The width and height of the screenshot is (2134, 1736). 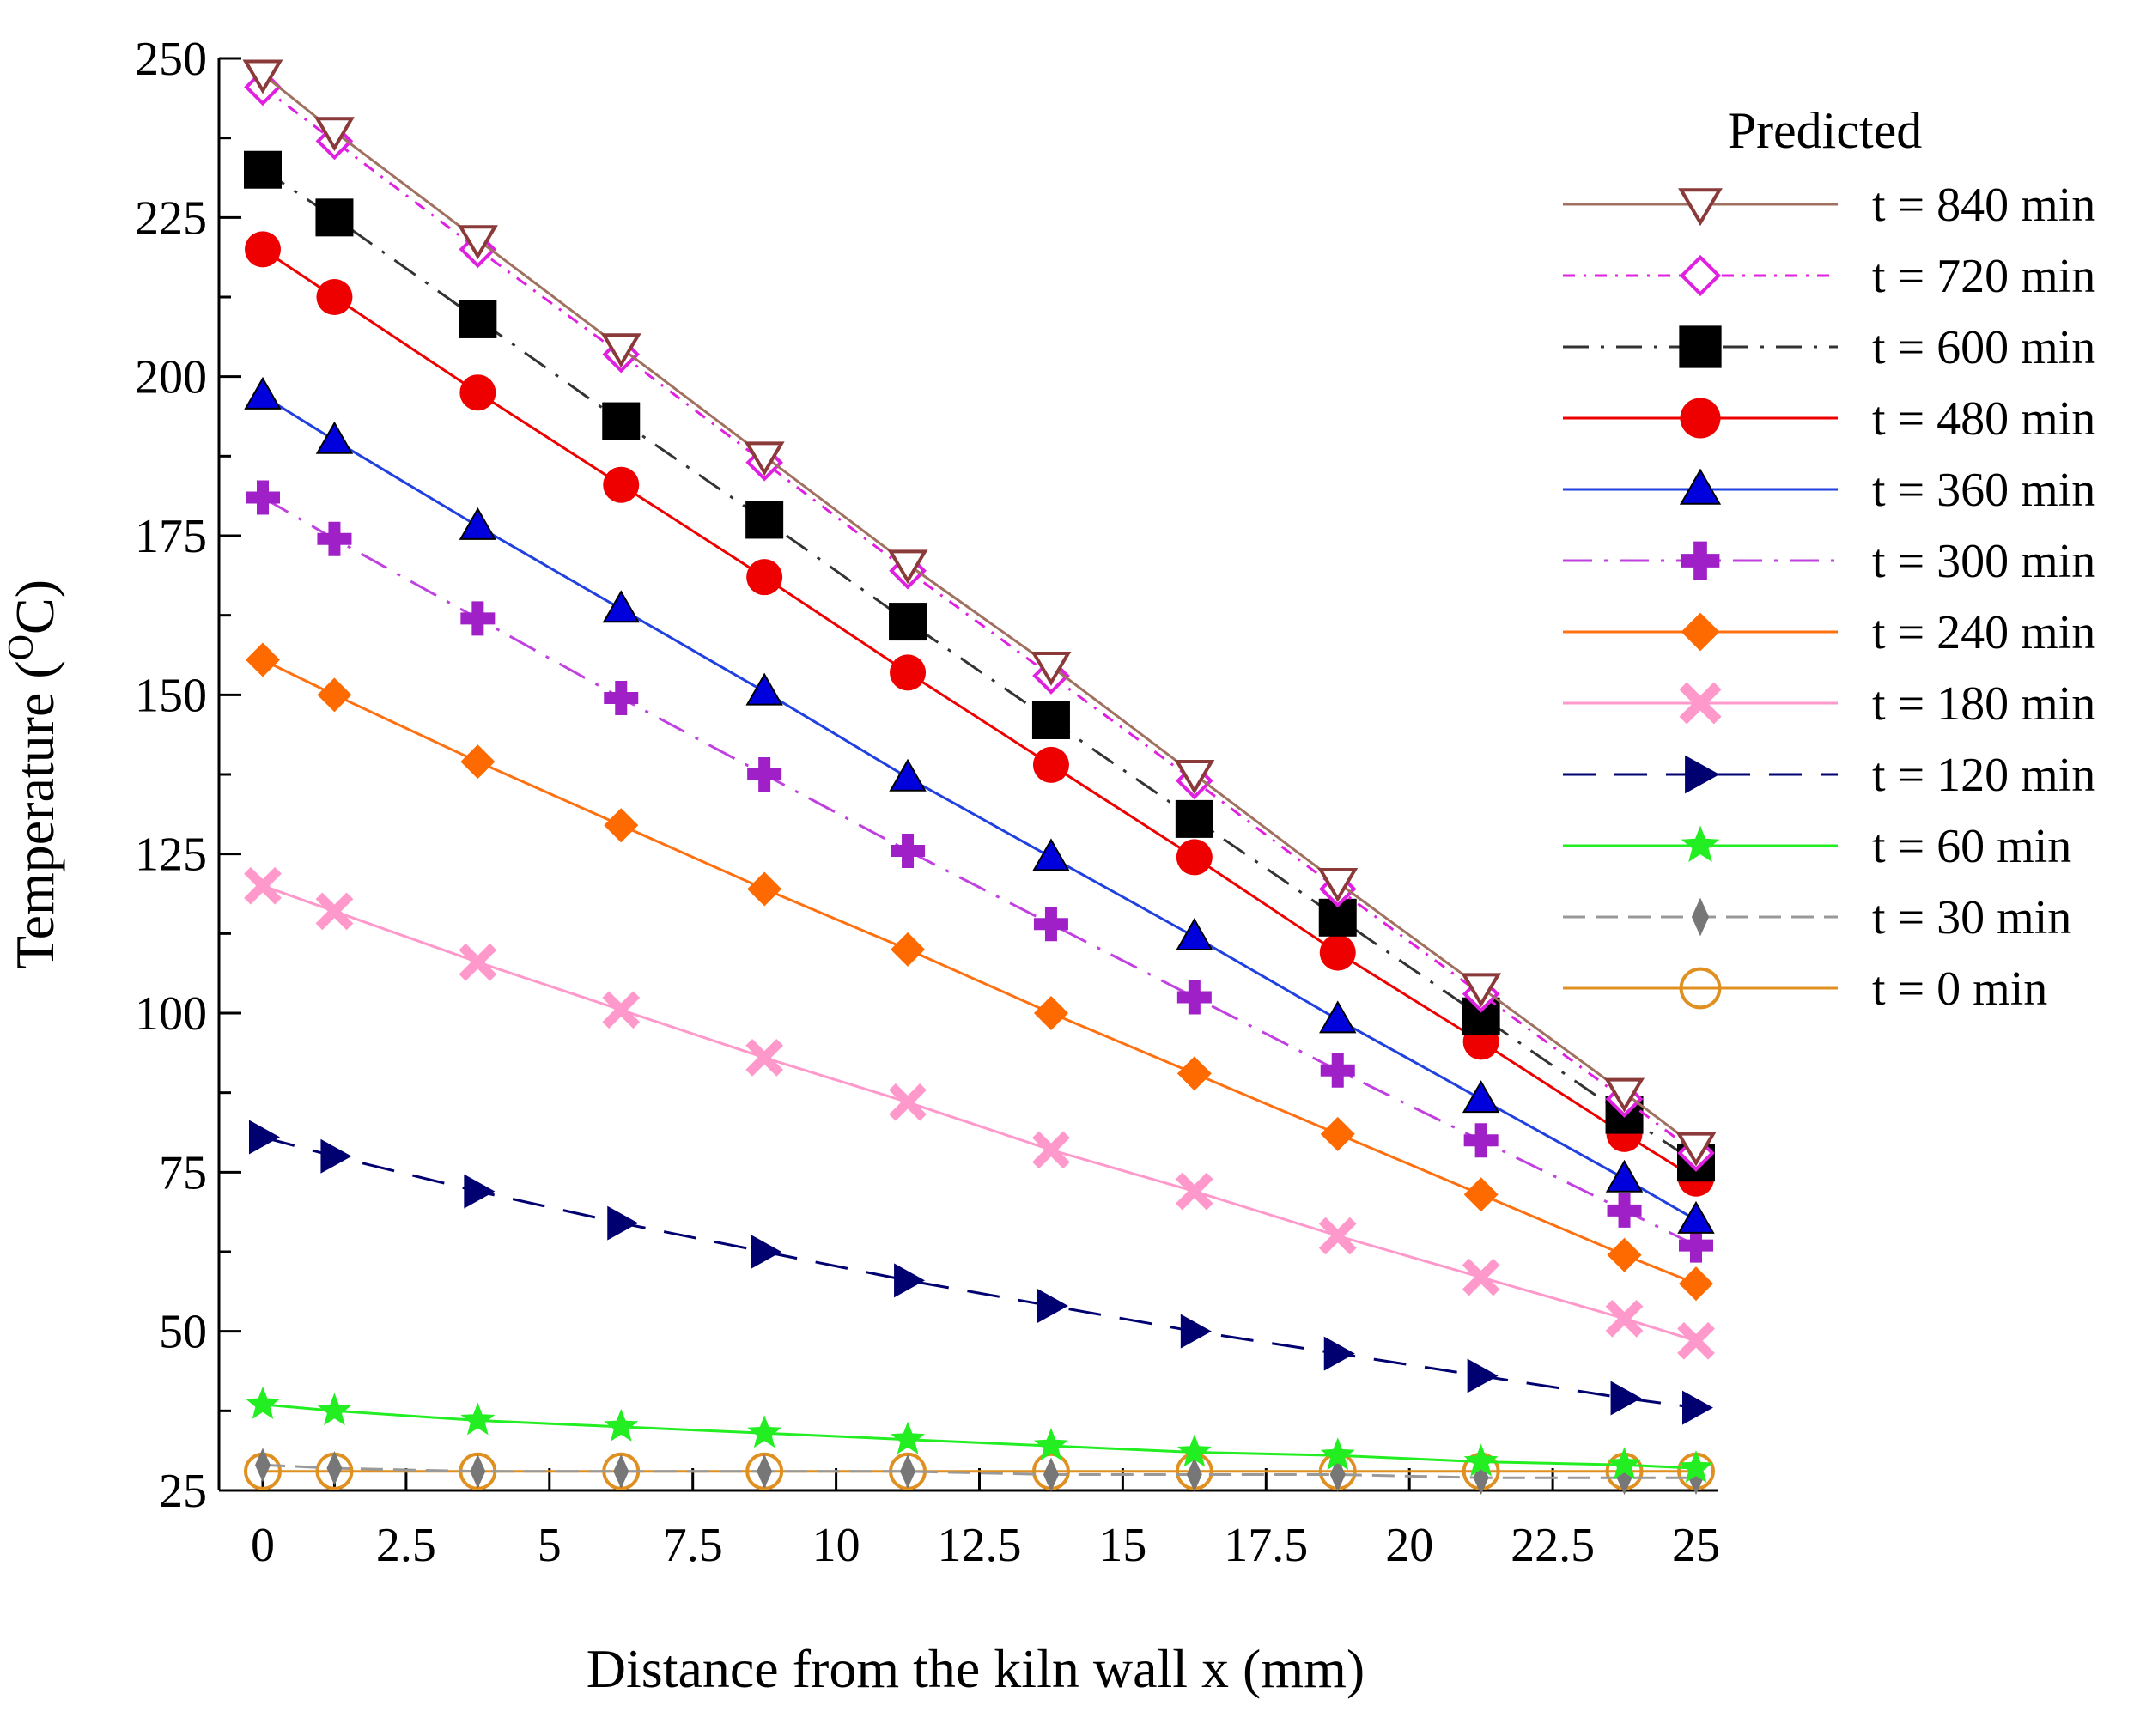 I want to click on y-tick-label: 25, so click(x=183, y=1491).